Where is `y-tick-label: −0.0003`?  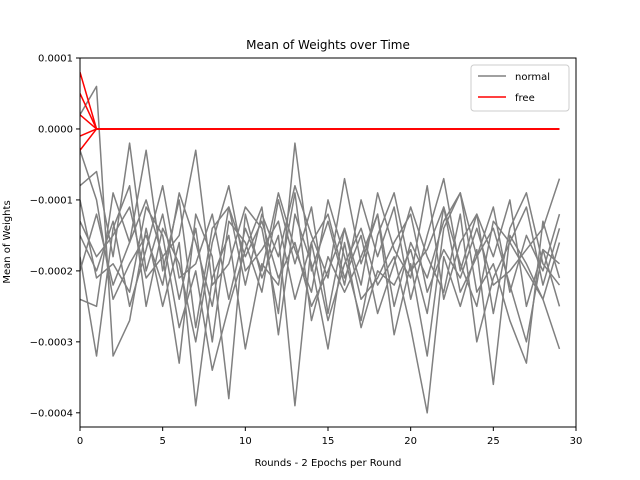 y-tick-label: −0.0003 is located at coordinates (51, 342).